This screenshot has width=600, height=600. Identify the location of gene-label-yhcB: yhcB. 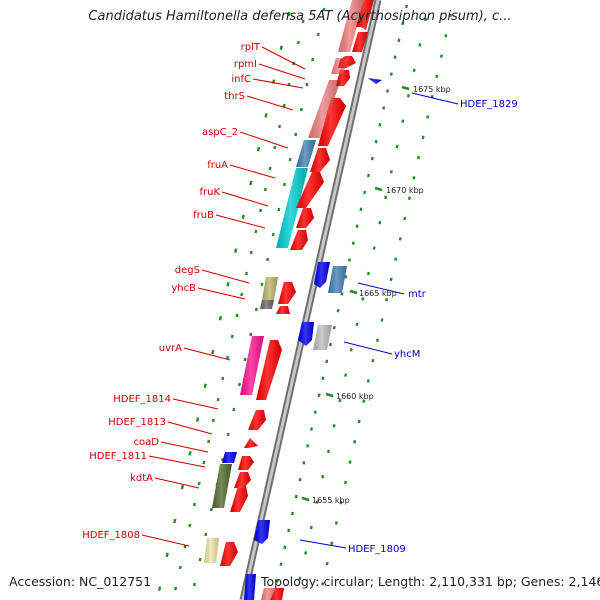
(183, 288).